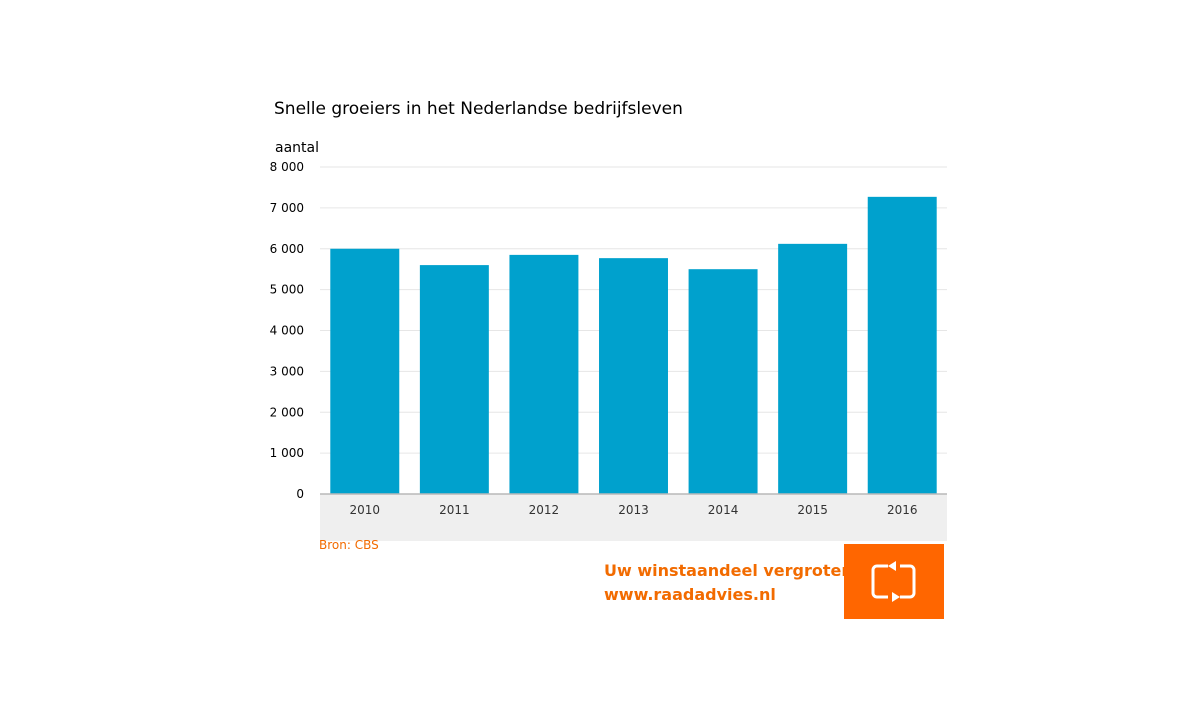  Describe the element at coordinates (633, 517) in the screenshot. I see `x-axis-band` at that location.